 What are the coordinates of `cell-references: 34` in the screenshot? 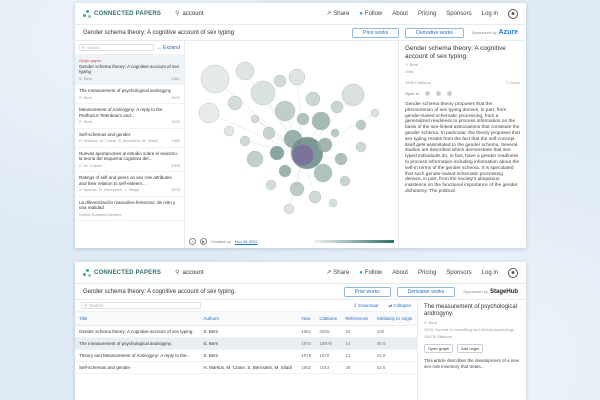 It's located at (357, 331).